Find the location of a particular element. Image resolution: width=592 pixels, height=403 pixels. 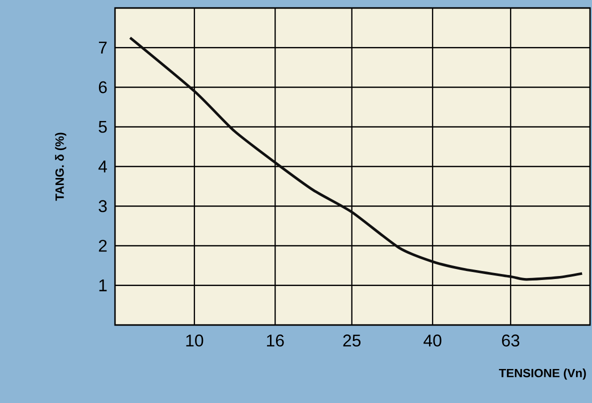

x-tick-label: 16 is located at coordinates (275, 340).